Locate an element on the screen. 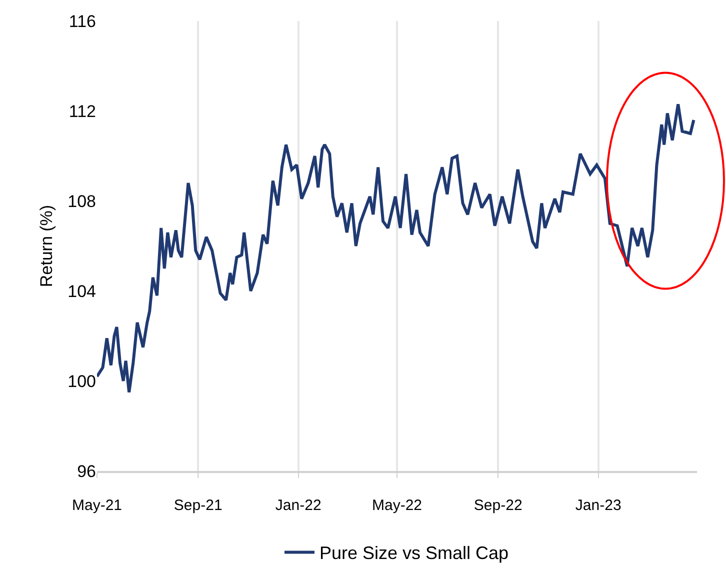  y-axis-title: Return (%) is located at coordinates (46, 246).